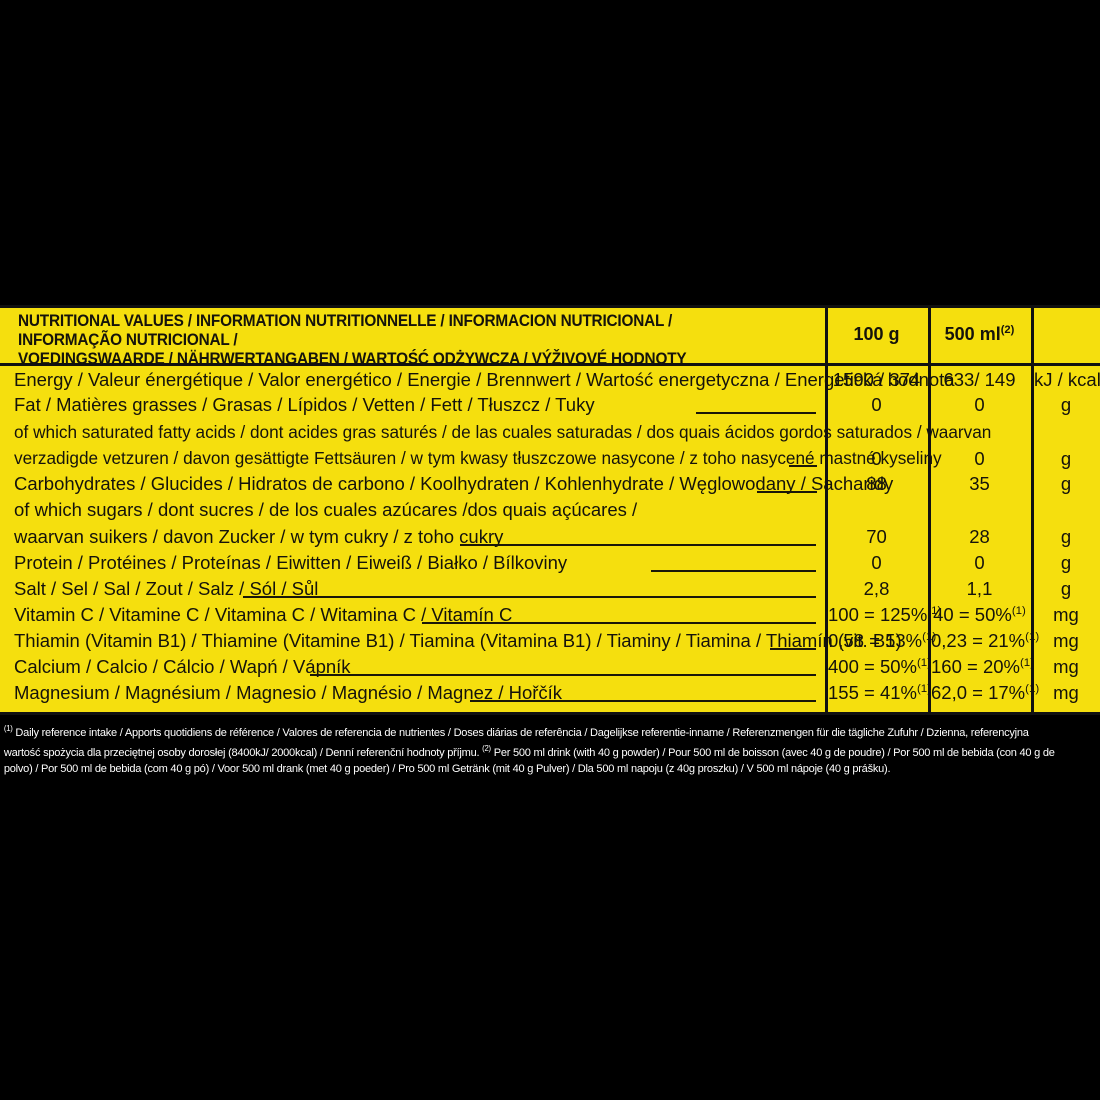 The height and width of the screenshot is (1100, 1100). I want to click on row-unit-saturates: g, so click(1066, 458).